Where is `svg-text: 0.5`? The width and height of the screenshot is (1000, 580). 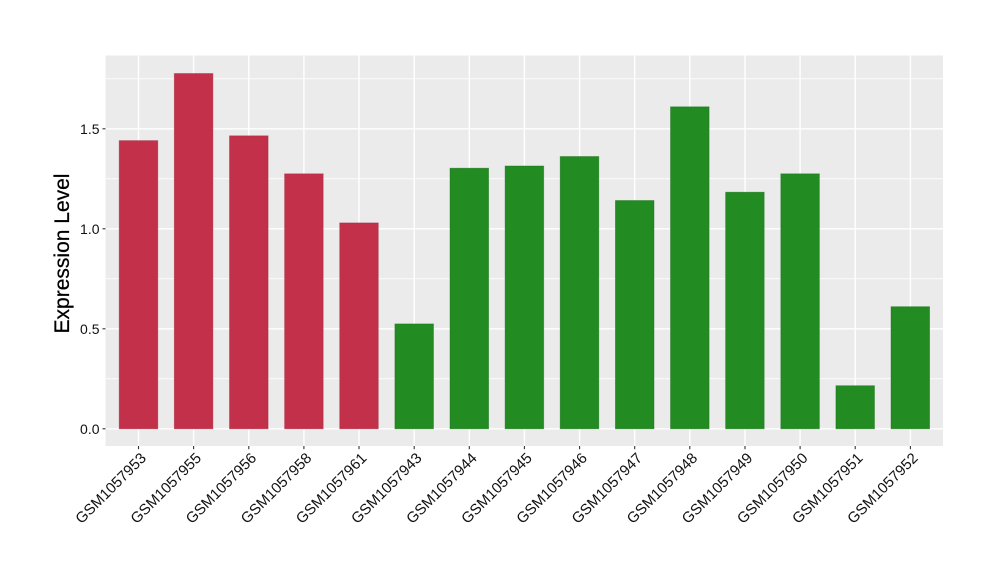
svg-text: 0.5 is located at coordinates (90, 329).